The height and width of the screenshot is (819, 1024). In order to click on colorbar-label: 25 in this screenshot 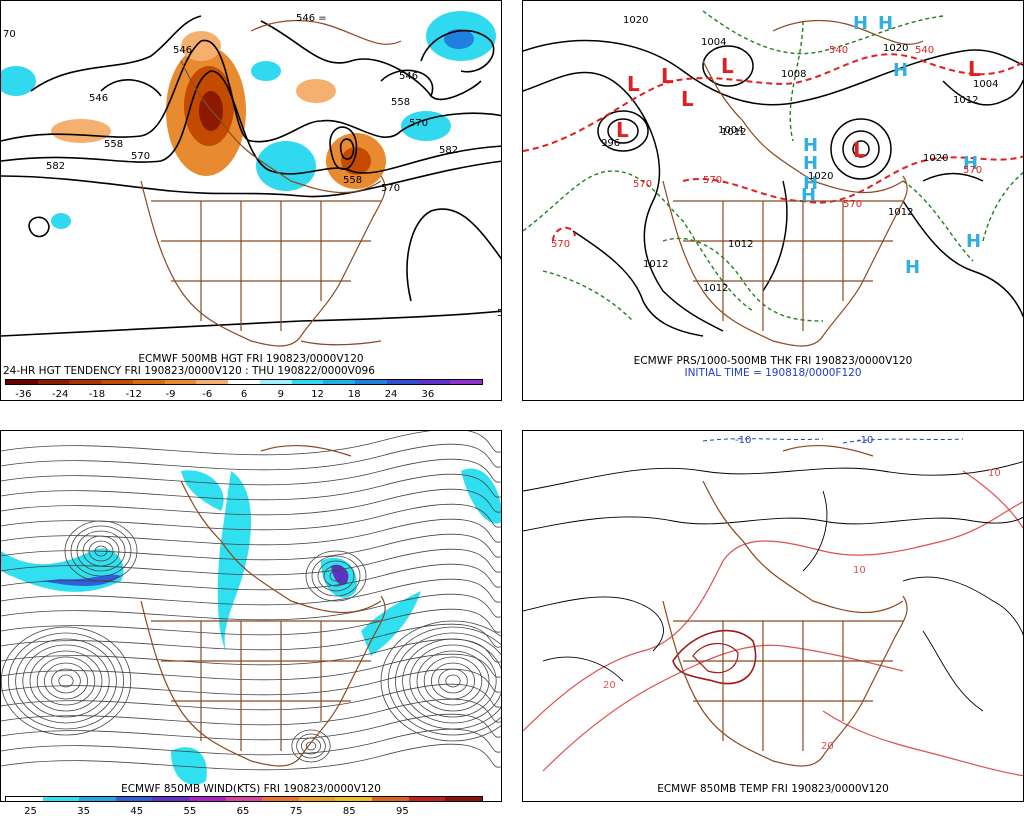, I will do `click(30, 811)`.